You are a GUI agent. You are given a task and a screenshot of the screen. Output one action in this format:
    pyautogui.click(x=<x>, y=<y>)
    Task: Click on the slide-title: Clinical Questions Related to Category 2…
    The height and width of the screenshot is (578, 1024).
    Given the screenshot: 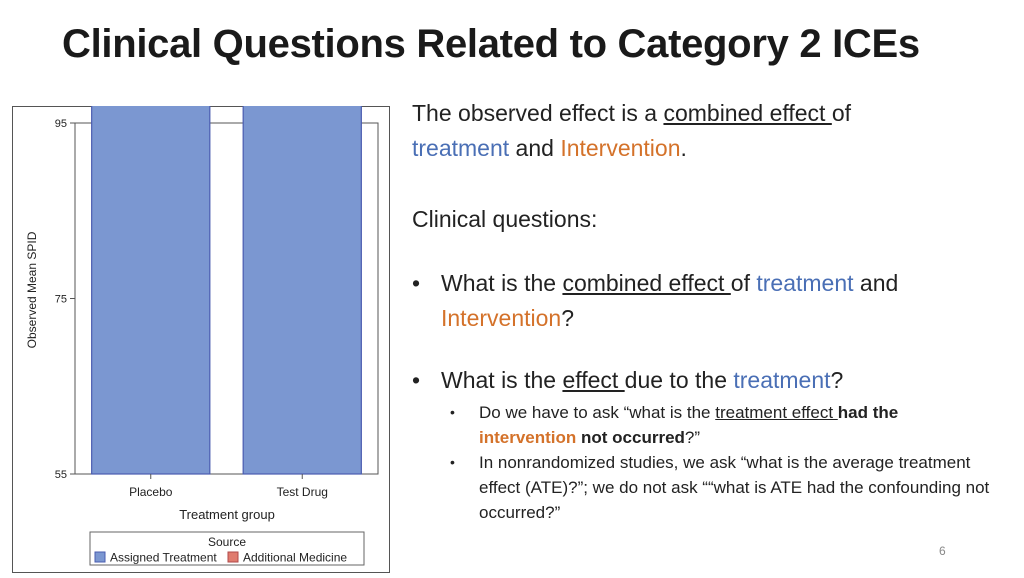 What is the action you would take?
    pyautogui.click(x=491, y=44)
    